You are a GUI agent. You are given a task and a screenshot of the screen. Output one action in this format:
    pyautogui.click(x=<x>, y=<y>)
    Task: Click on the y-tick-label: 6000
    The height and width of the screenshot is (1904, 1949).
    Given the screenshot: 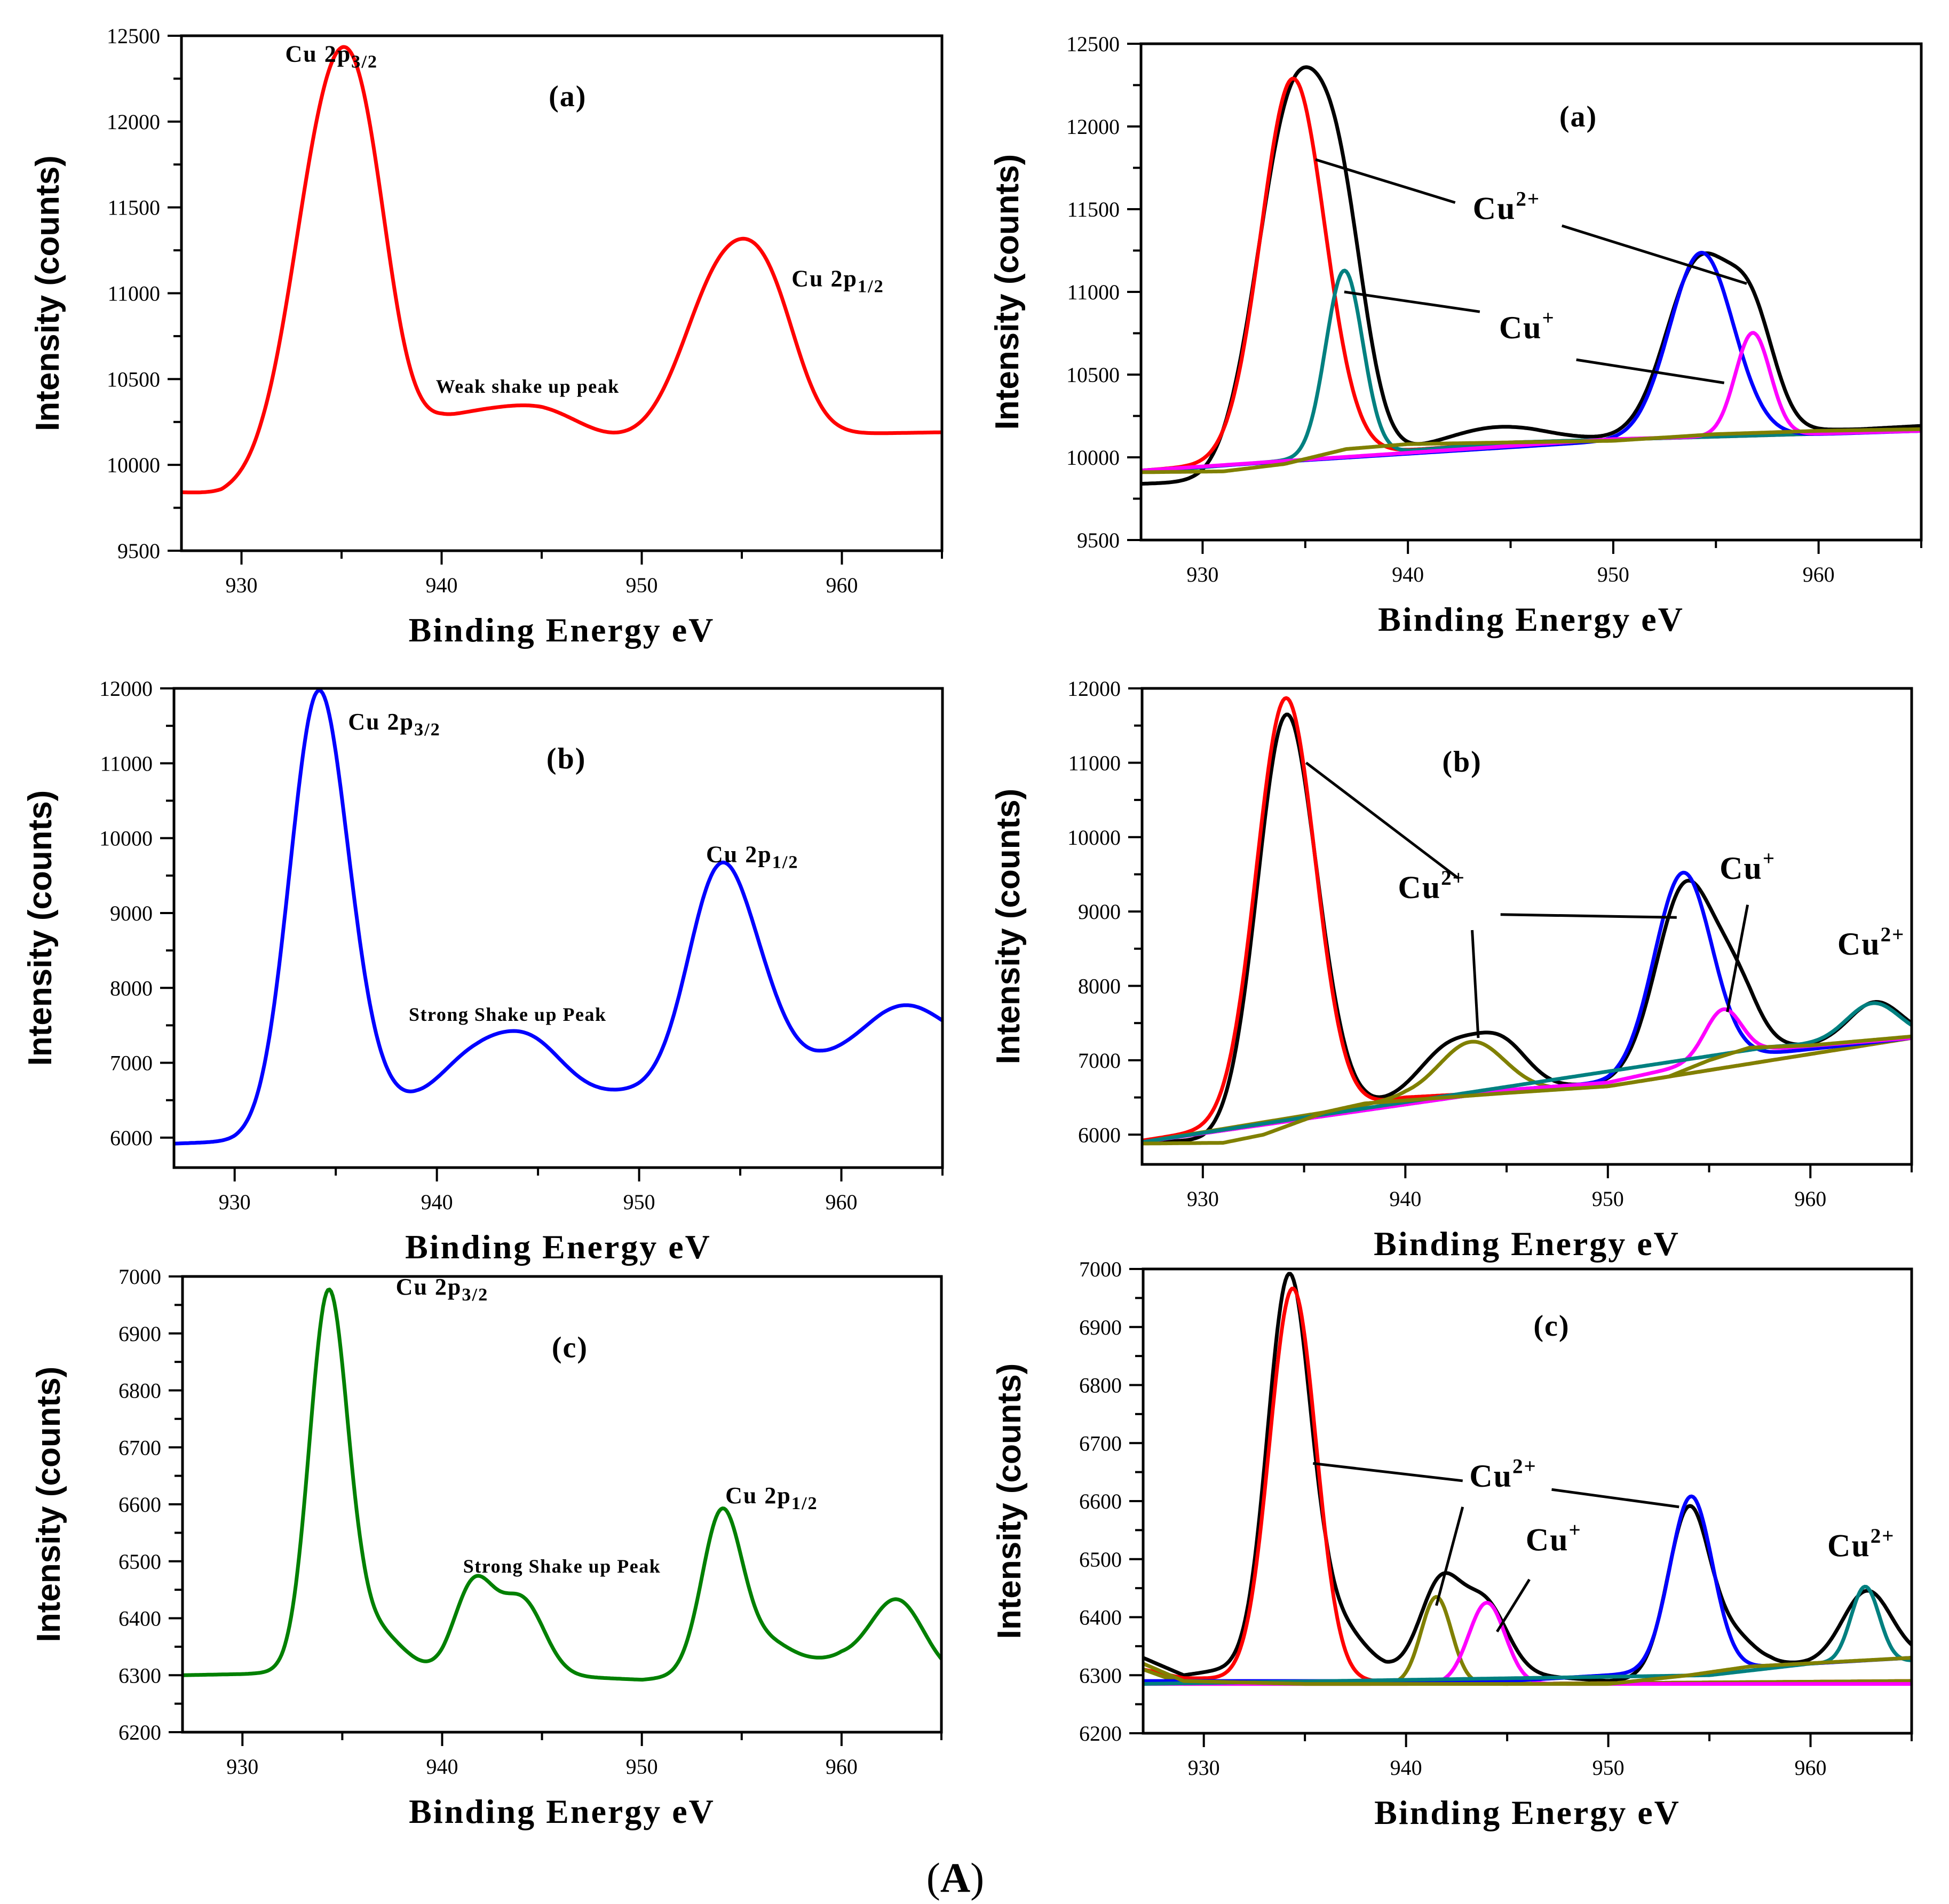 What is the action you would take?
    pyautogui.click(x=1099, y=1135)
    